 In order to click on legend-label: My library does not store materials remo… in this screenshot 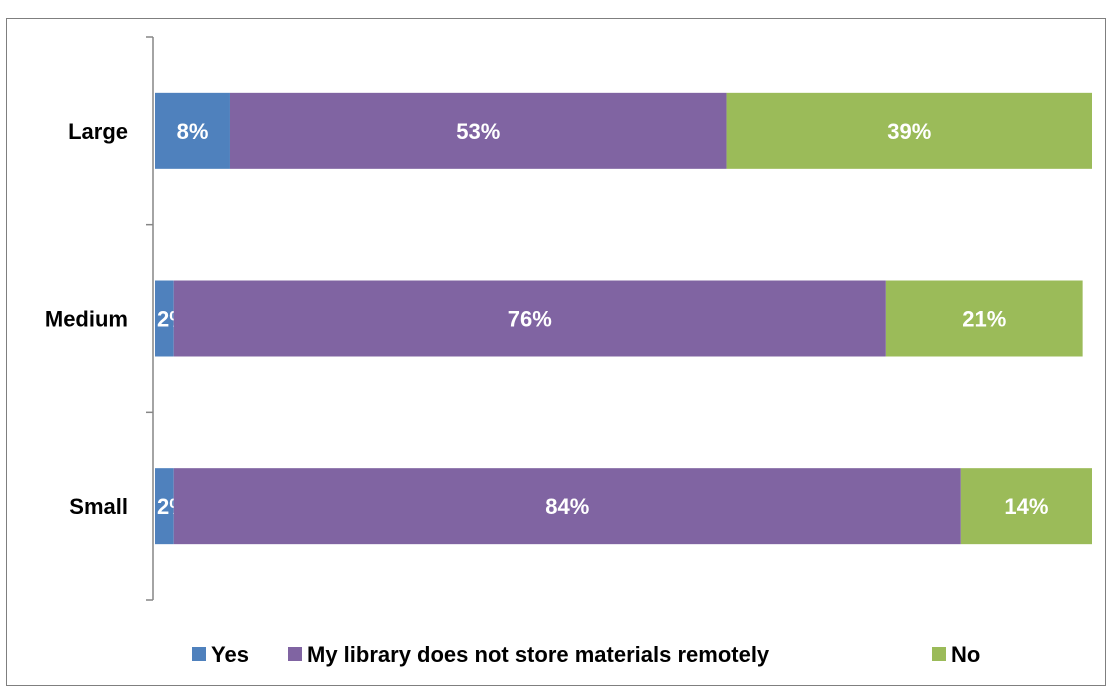, I will do `click(538, 654)`.